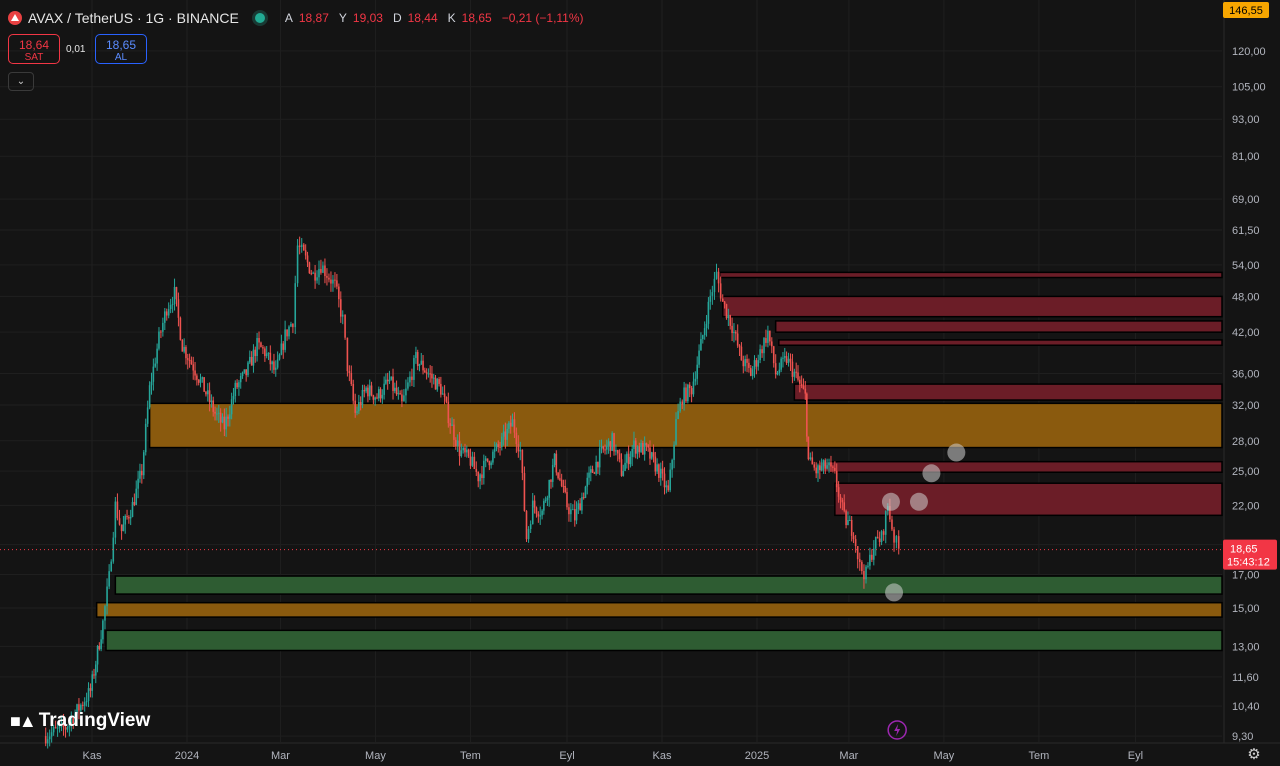  I want to click on last-price-badge, so click(1250, 554).